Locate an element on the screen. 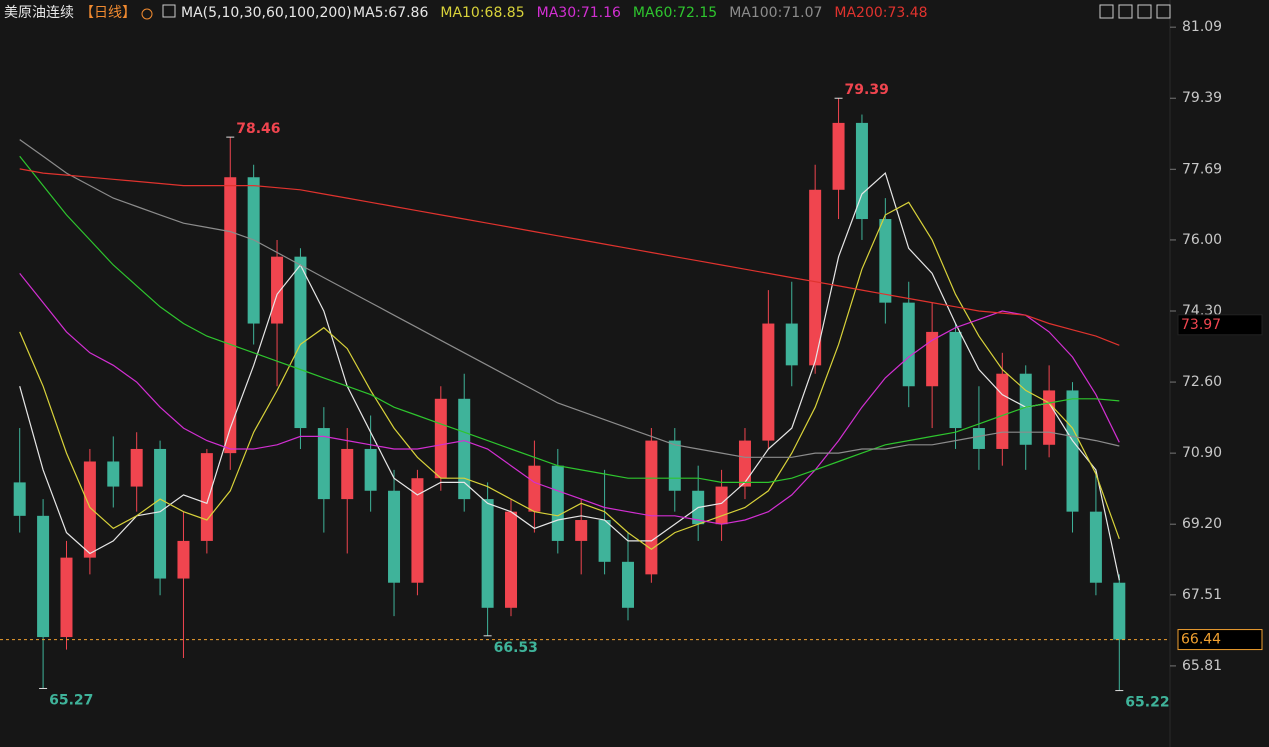  y-tick-label: 76.00 is located at coordinates (1202, 240).